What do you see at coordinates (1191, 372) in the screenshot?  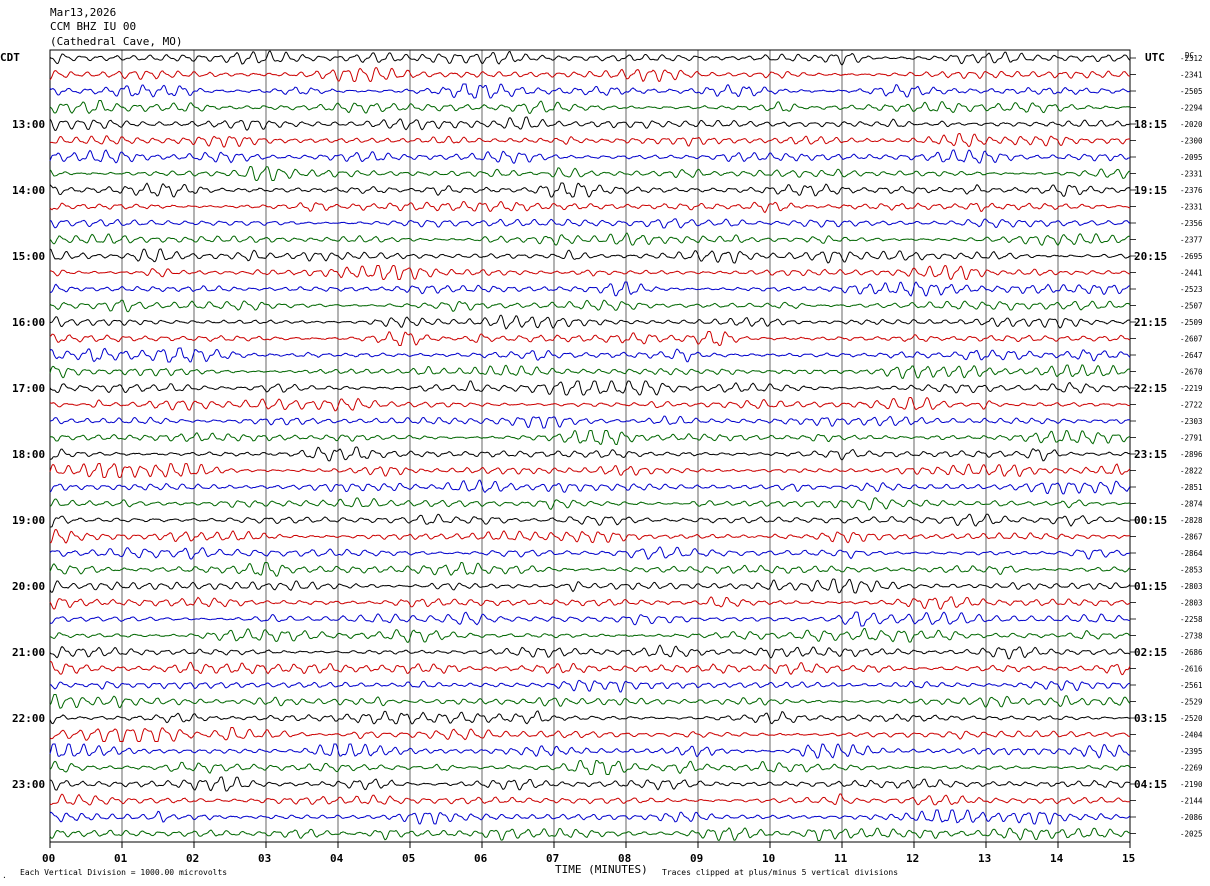 I see `dc-offset-label: -2670` at bounding box center [1191, 372].